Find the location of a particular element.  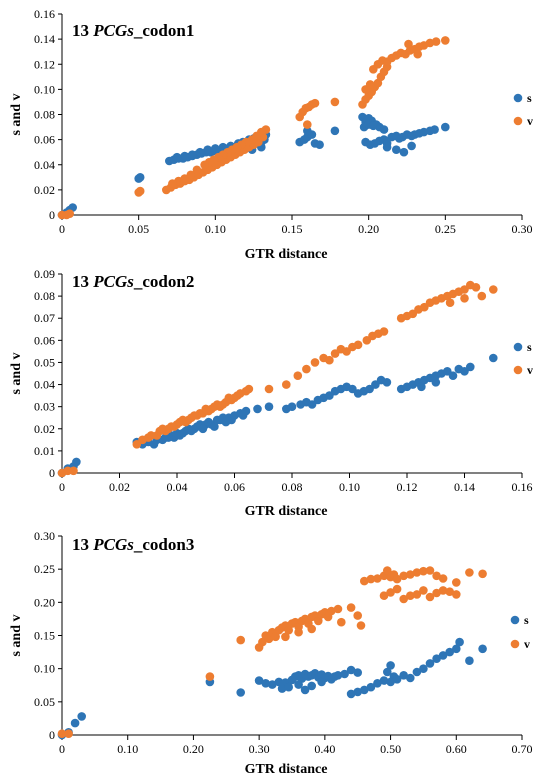

x-tick-label: 0.30 is located at coordinates (522, 229).